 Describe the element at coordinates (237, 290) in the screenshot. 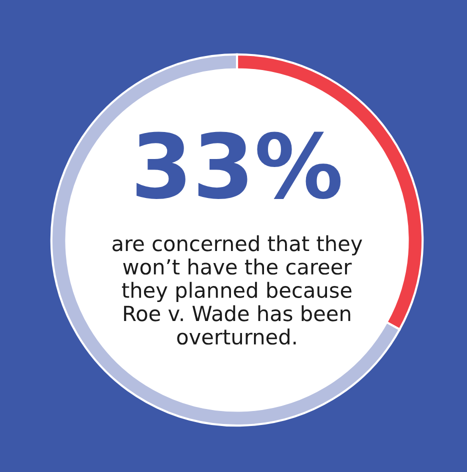

I see `text: are concerned that they won’t have the career they planned because Roe v. Wade has been overturned.` at that location.